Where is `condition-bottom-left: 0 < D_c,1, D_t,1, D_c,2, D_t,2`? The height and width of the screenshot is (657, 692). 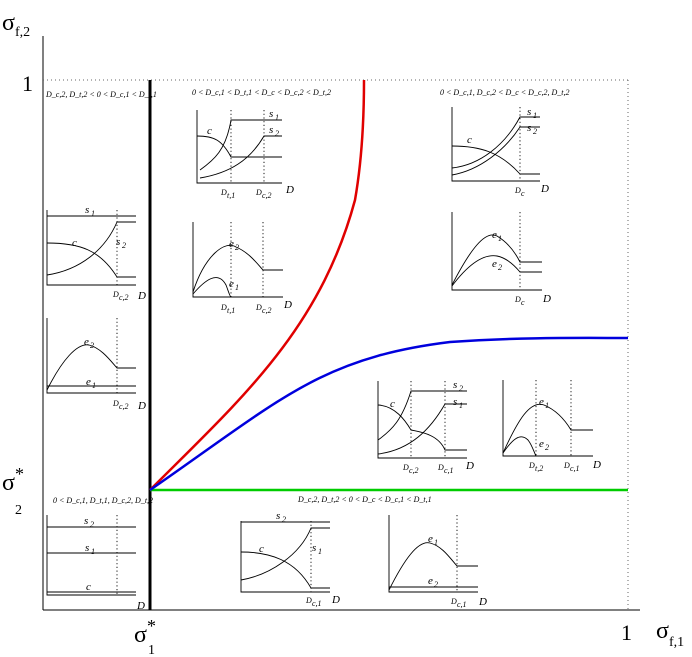 condition-bottom-left: 0 < D_c,1, D_t,1, D_c,2, D_t,2 is located at coordinates (103, 500).